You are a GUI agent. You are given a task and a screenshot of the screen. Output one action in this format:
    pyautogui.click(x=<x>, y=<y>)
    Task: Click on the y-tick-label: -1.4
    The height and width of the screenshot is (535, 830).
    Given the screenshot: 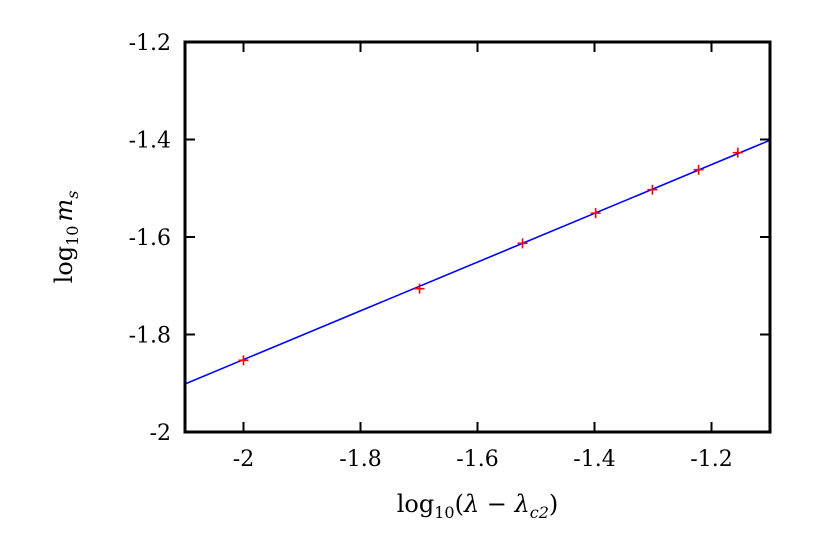 What is the action you would take?
    pyautogui.click(x=150, y=141)
    